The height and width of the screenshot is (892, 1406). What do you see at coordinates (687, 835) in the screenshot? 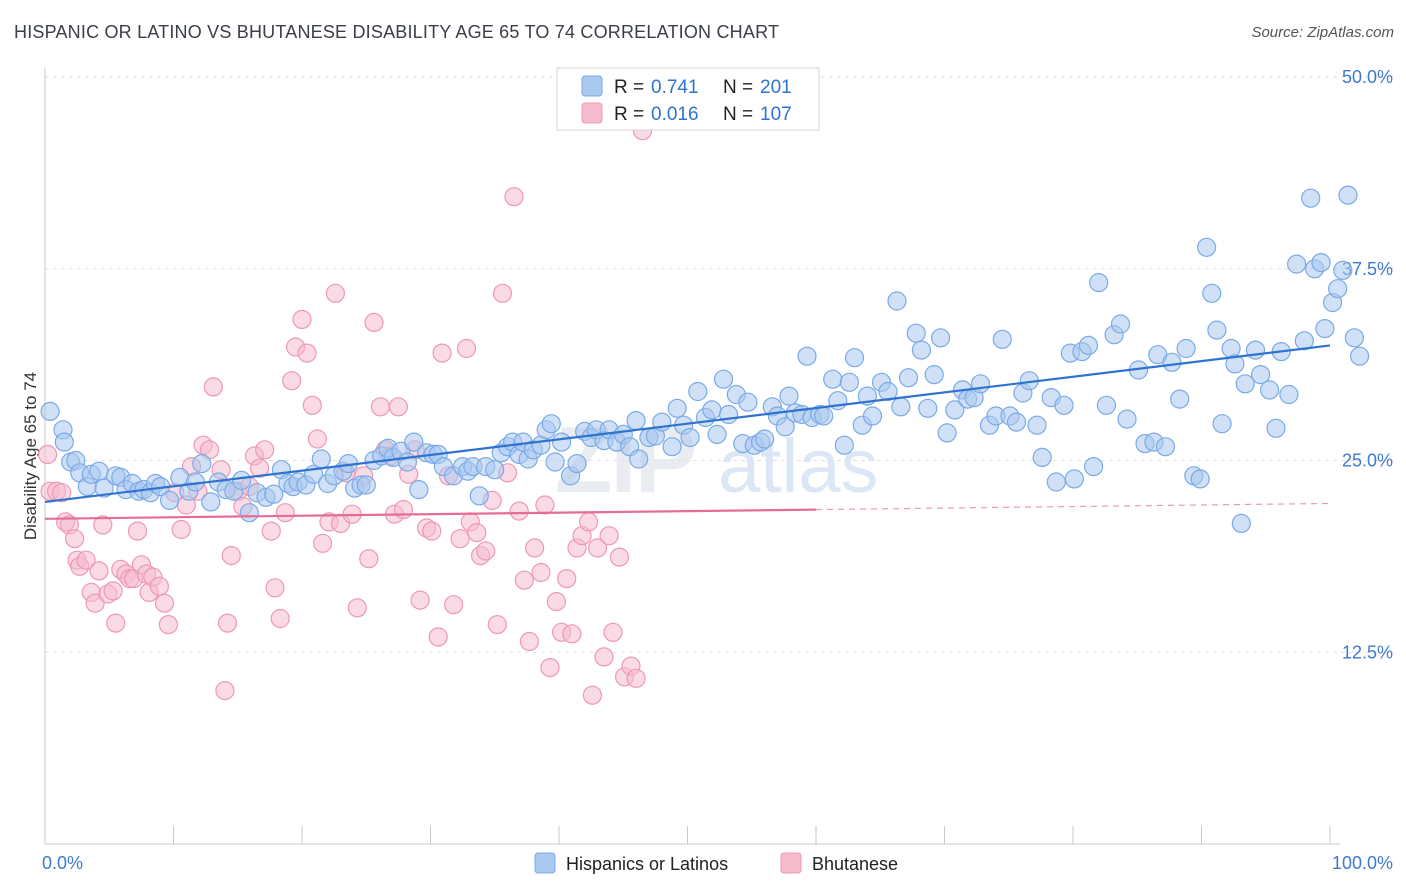
I see `x-tick-marks` at bounding box center [687, 835].